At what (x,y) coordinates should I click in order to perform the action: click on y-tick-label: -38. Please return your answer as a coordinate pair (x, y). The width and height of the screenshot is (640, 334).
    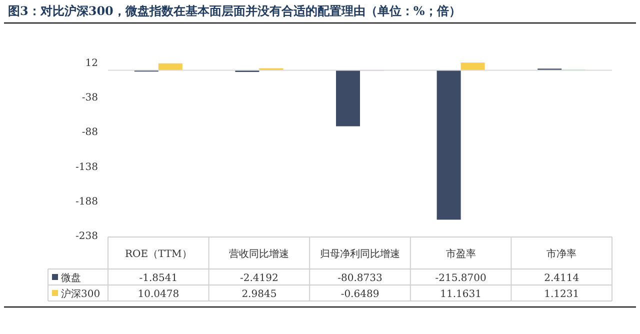
    Looking at the image, I should click on (90, 98).